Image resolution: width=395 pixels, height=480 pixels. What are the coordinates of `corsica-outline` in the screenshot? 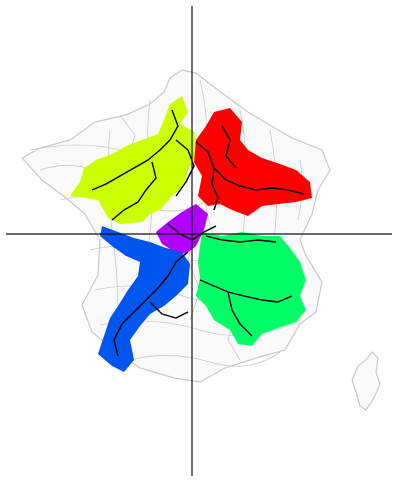 It's located at (366, 381).